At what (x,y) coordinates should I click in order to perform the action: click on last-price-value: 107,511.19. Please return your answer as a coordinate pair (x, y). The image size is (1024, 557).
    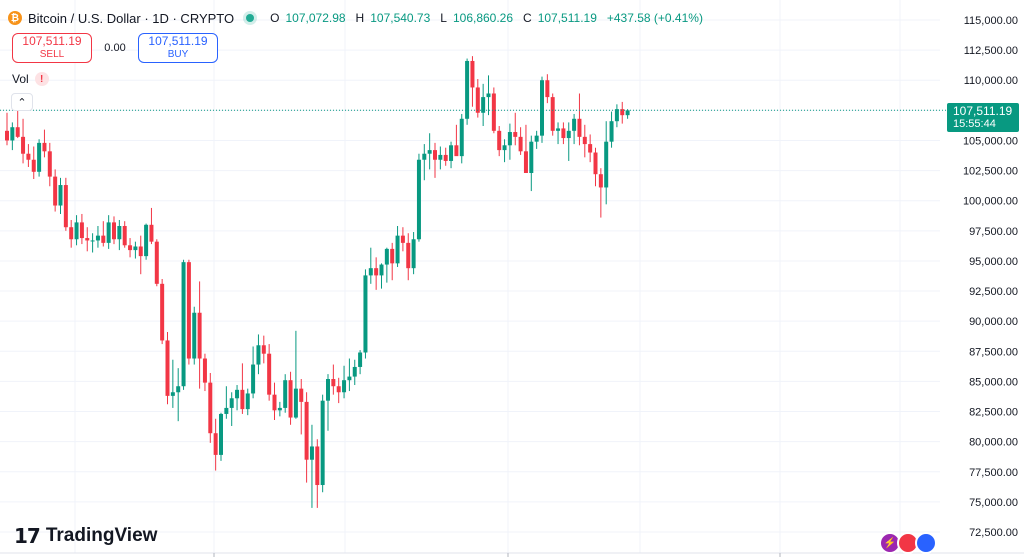
    Looking at the image, I should click on (983, 110).